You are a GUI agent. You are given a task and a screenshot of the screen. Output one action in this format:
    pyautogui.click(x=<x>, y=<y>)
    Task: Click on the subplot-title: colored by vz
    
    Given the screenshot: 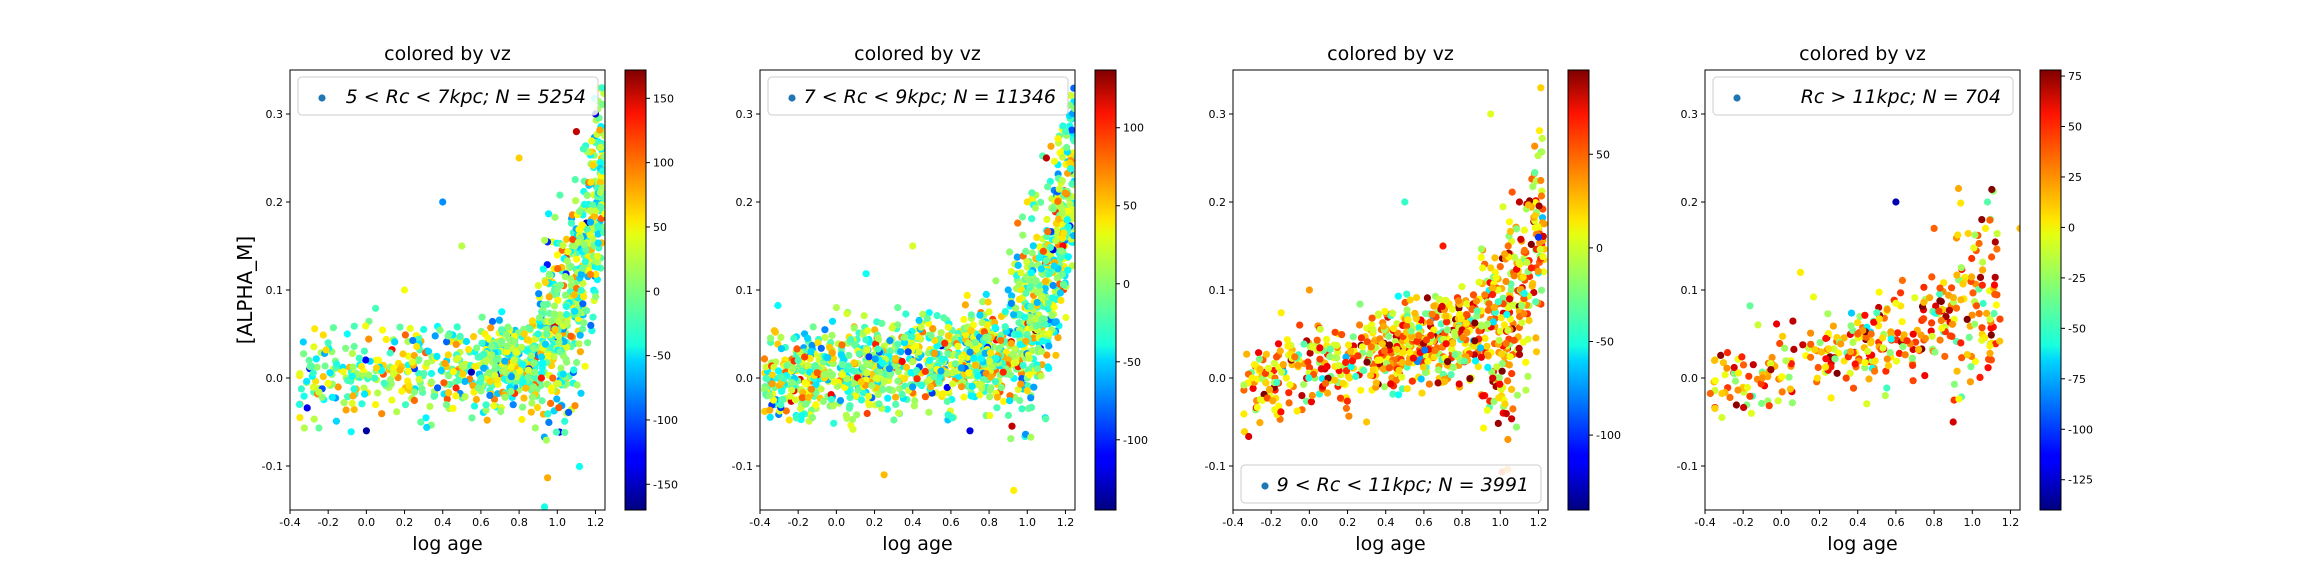 What is the action you would take?
    pyautogui.click(x=1862, y=54)
    